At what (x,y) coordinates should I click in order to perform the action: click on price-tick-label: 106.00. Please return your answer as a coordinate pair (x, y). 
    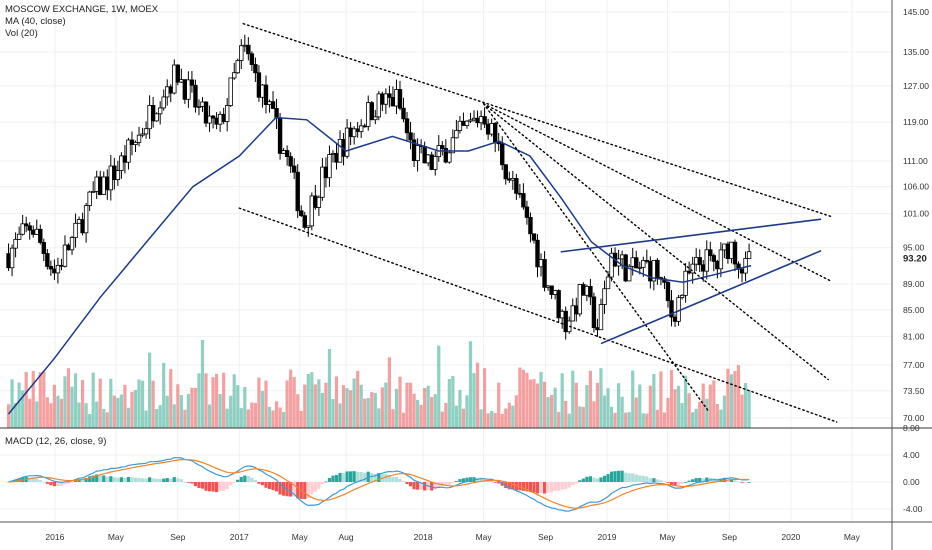
    Looking at the image, I should click on (916, 187).